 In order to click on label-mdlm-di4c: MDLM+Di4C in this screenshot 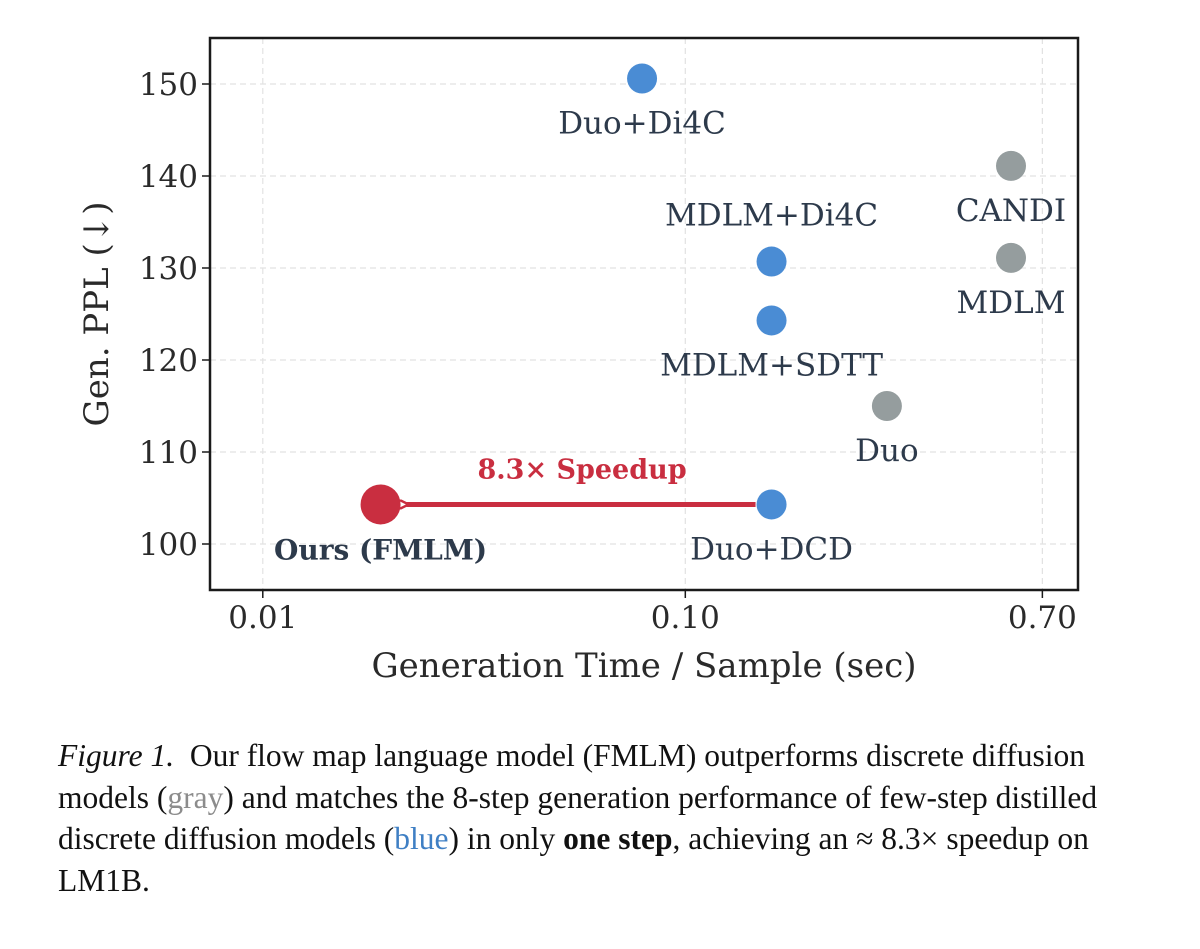, I will do `click(771, 216)`.